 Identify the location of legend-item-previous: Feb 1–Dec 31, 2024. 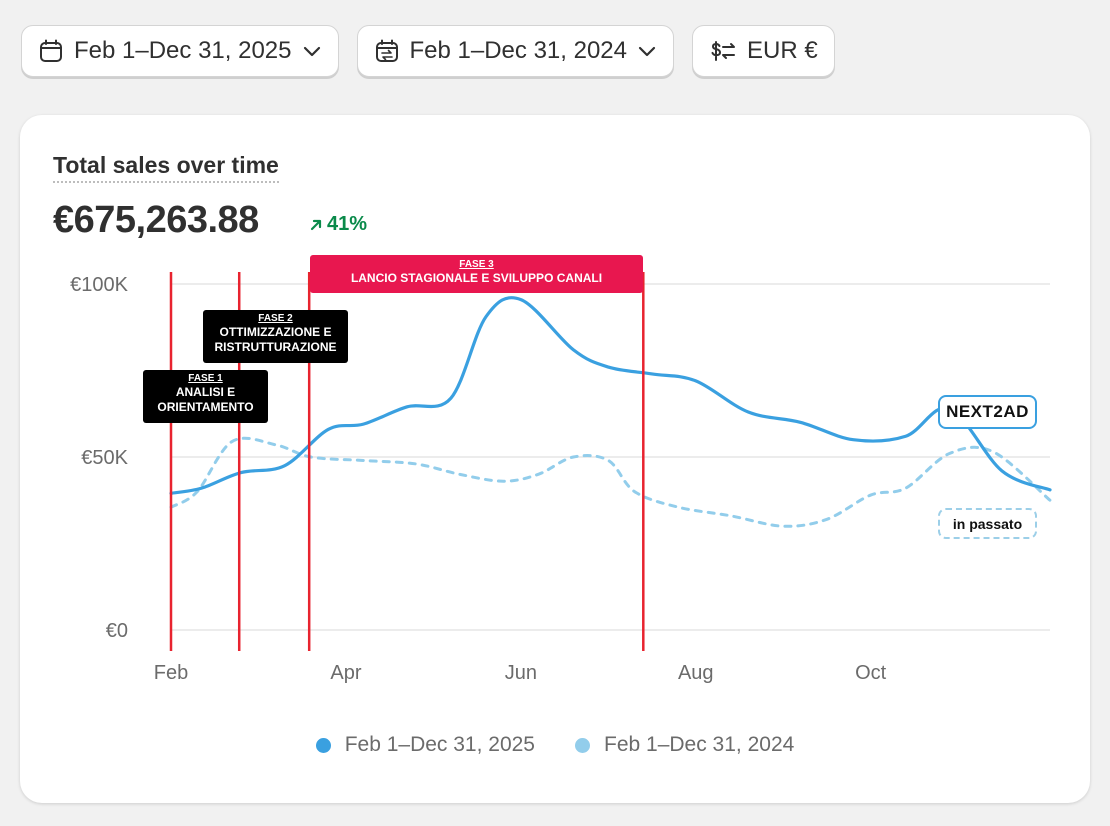
(684, 745).